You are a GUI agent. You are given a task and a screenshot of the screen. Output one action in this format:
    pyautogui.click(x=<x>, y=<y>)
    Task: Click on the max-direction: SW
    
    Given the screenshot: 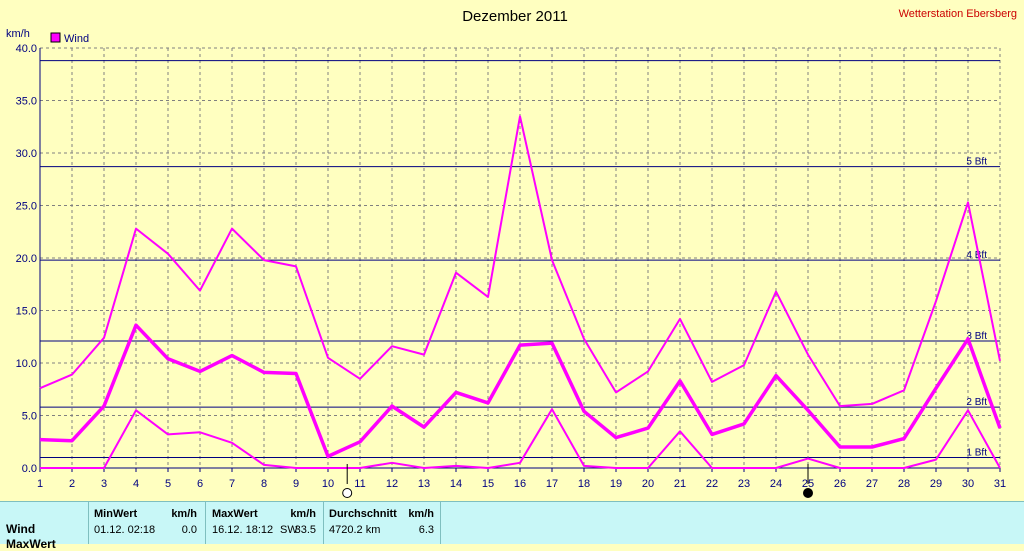 What is the action you would take?
    pyautogui.click(x=289, y=530)
    